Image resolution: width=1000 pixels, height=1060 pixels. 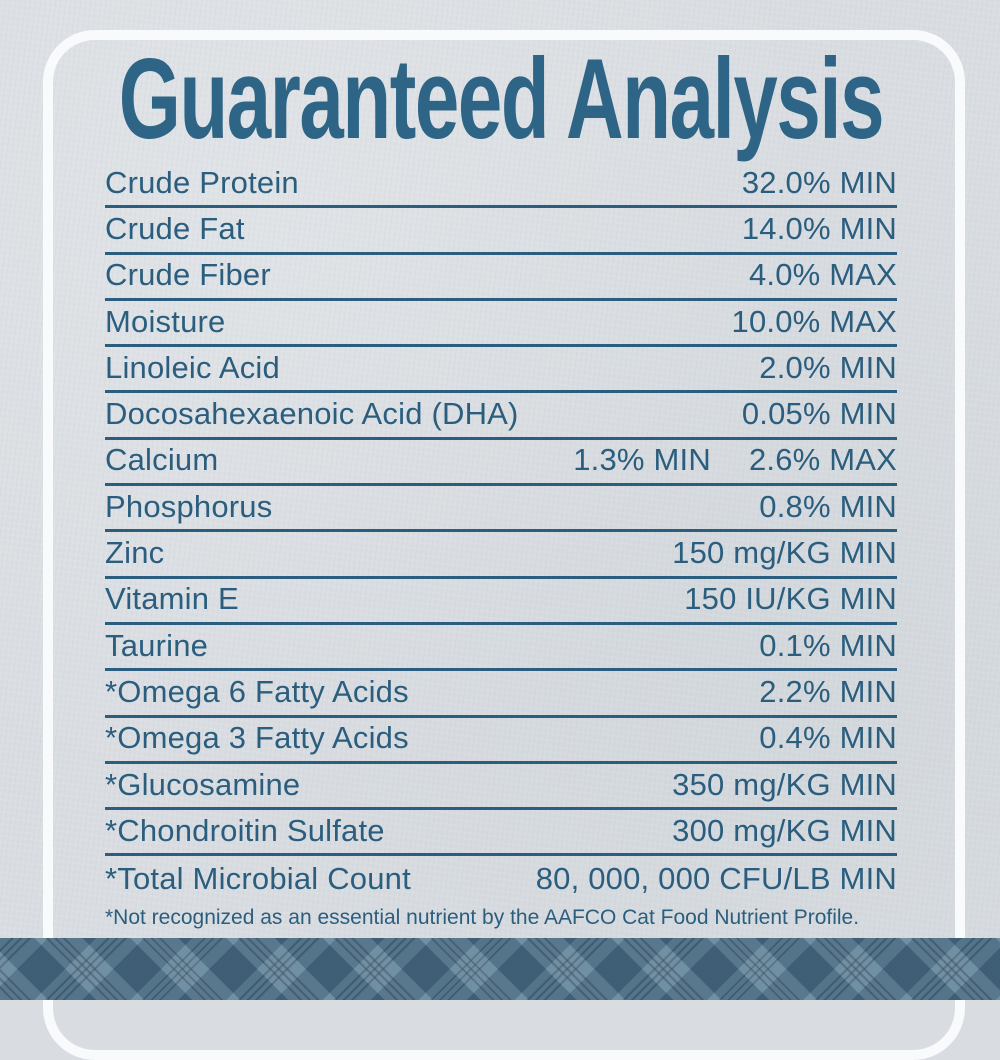 What do you see at coordinates (501, 370) in the screenshot?
I see `table-row: Linoleic Acid 2.0% MIN` at bounding box center [501, 370].